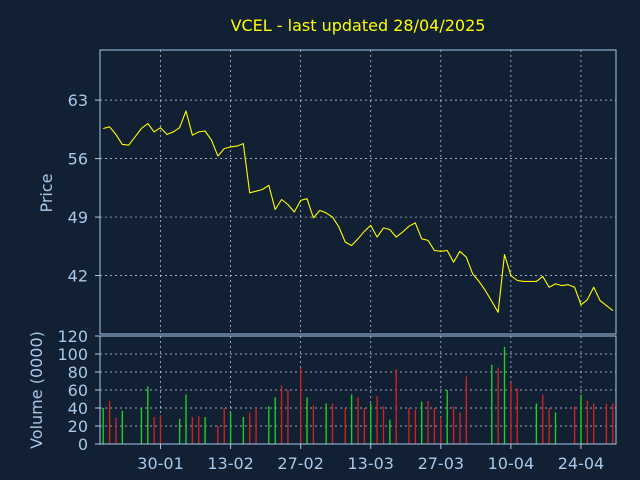 The width and height of the screenshot is (640, 480). I want to click on volume-tick-label: 120, so click(72, 336).